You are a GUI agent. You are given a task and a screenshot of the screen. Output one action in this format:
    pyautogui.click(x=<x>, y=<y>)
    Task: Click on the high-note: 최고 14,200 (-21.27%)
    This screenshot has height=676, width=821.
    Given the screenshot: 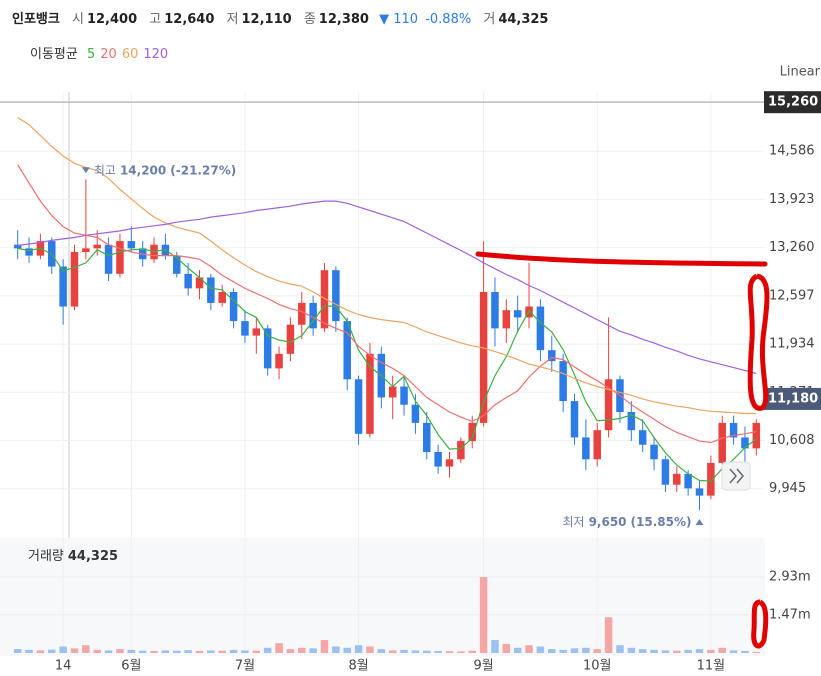 What is the action you would take?
    pyautogui.click(x=165, y=170)
    